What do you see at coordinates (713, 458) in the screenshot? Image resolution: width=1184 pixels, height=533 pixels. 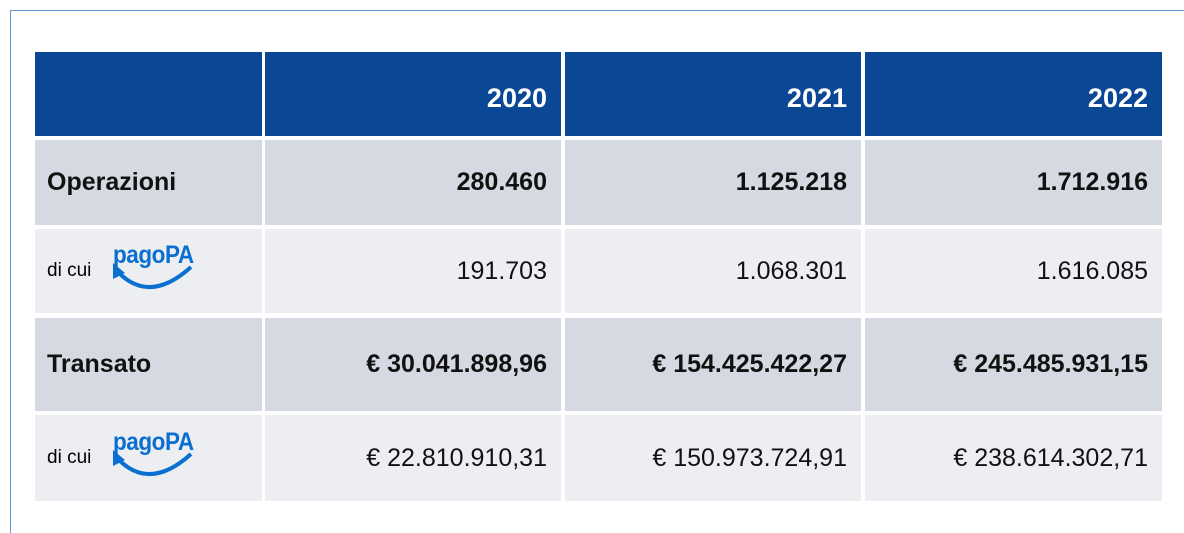 I see `value-cell: € 150.973.724,91` at bounding box center [713, 458].